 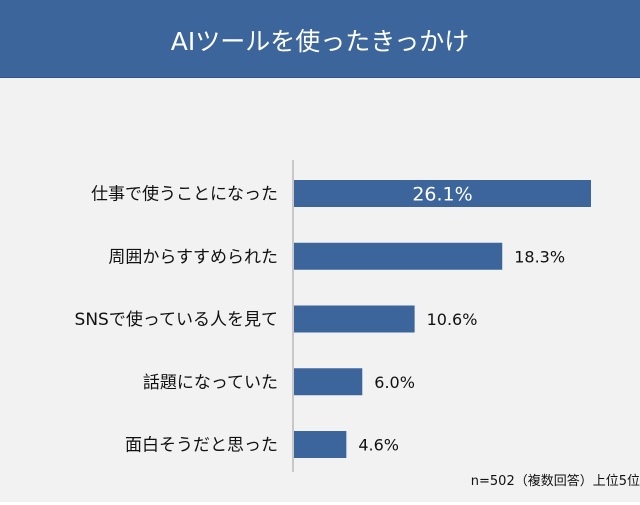 What do you see at coordinates (394, 382) in the screenshot?
I see `data-label: 6.0%` at bounding box center [394, 382].